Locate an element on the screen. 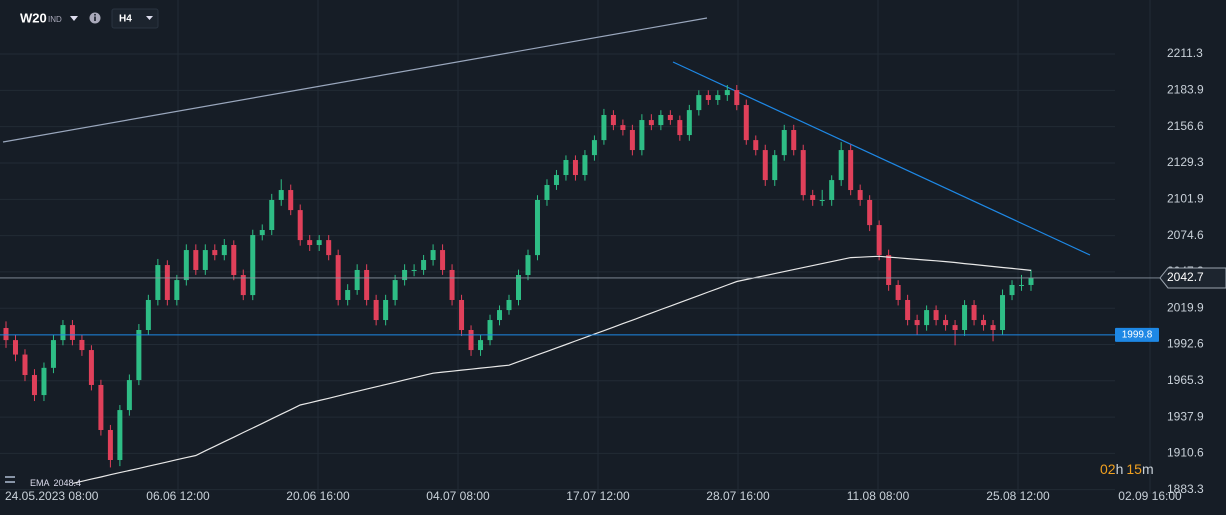  countdown-m: m is located at coordinates (1148, 469).